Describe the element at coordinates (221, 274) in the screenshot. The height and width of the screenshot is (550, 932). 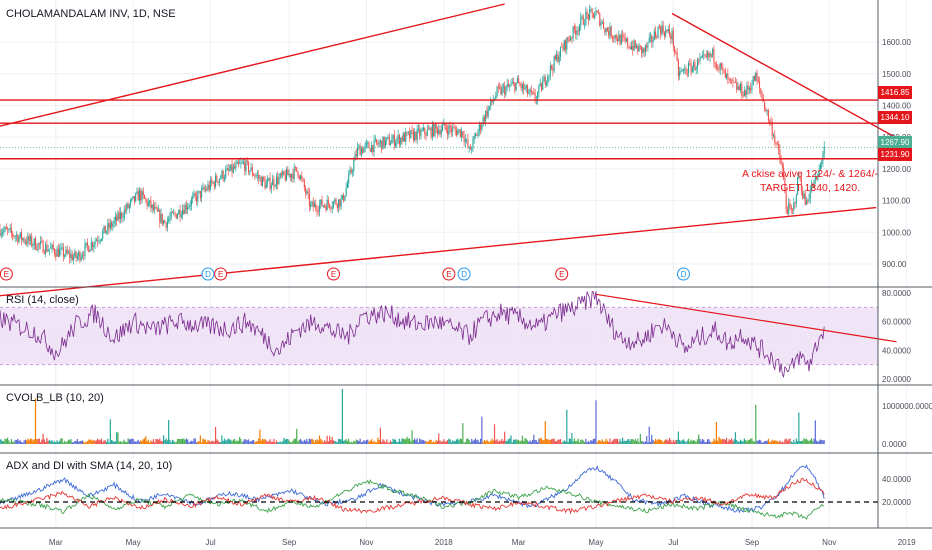
I see `earnings-marker` at that location.